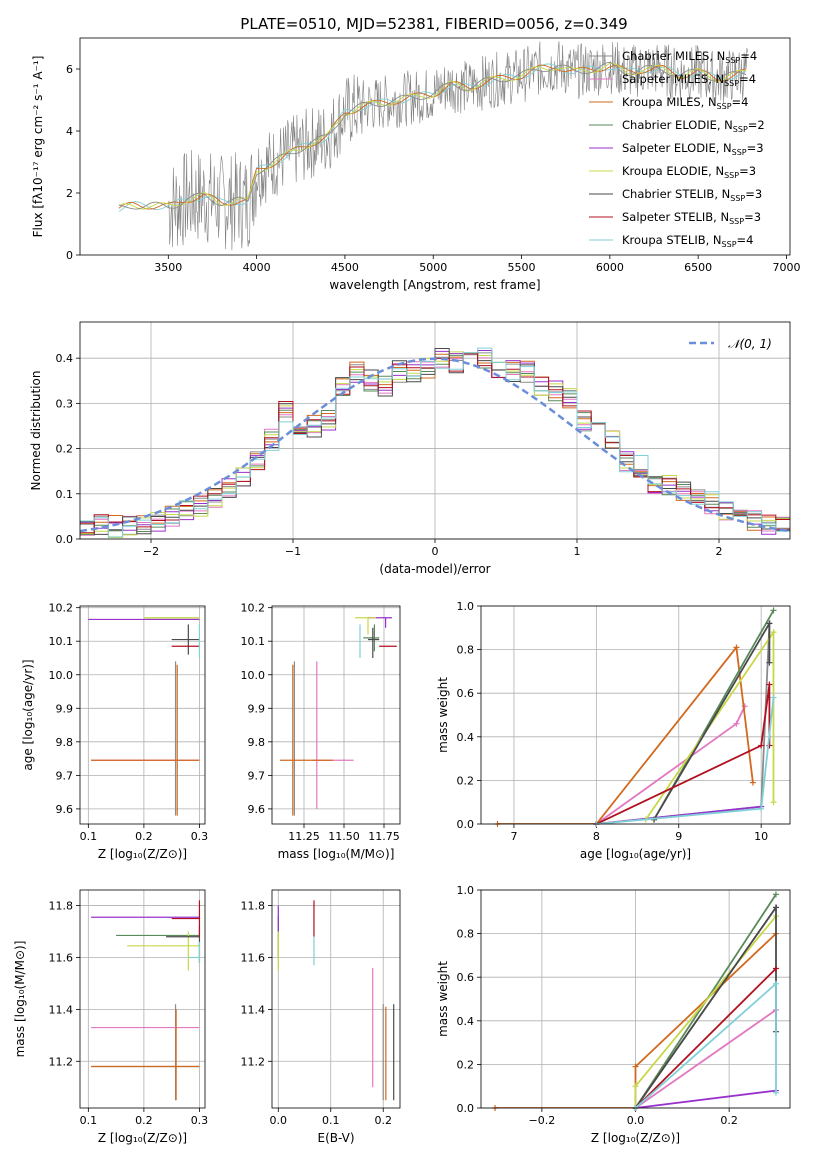 The image size is (819, 1170). I want to click on model-spectrum-line, so click(432, 136).